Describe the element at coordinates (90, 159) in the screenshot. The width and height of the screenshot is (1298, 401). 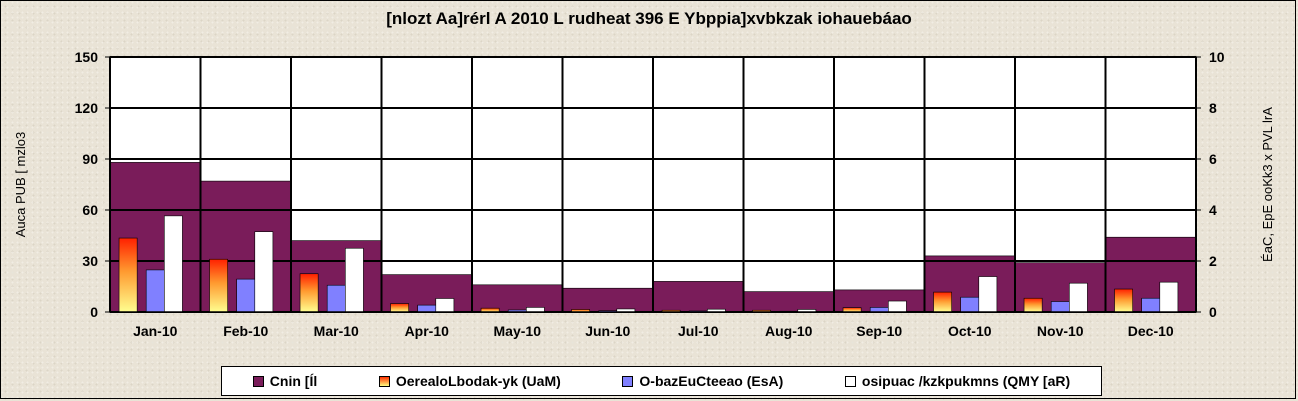
I see `tick-label-left: 90` at that location.